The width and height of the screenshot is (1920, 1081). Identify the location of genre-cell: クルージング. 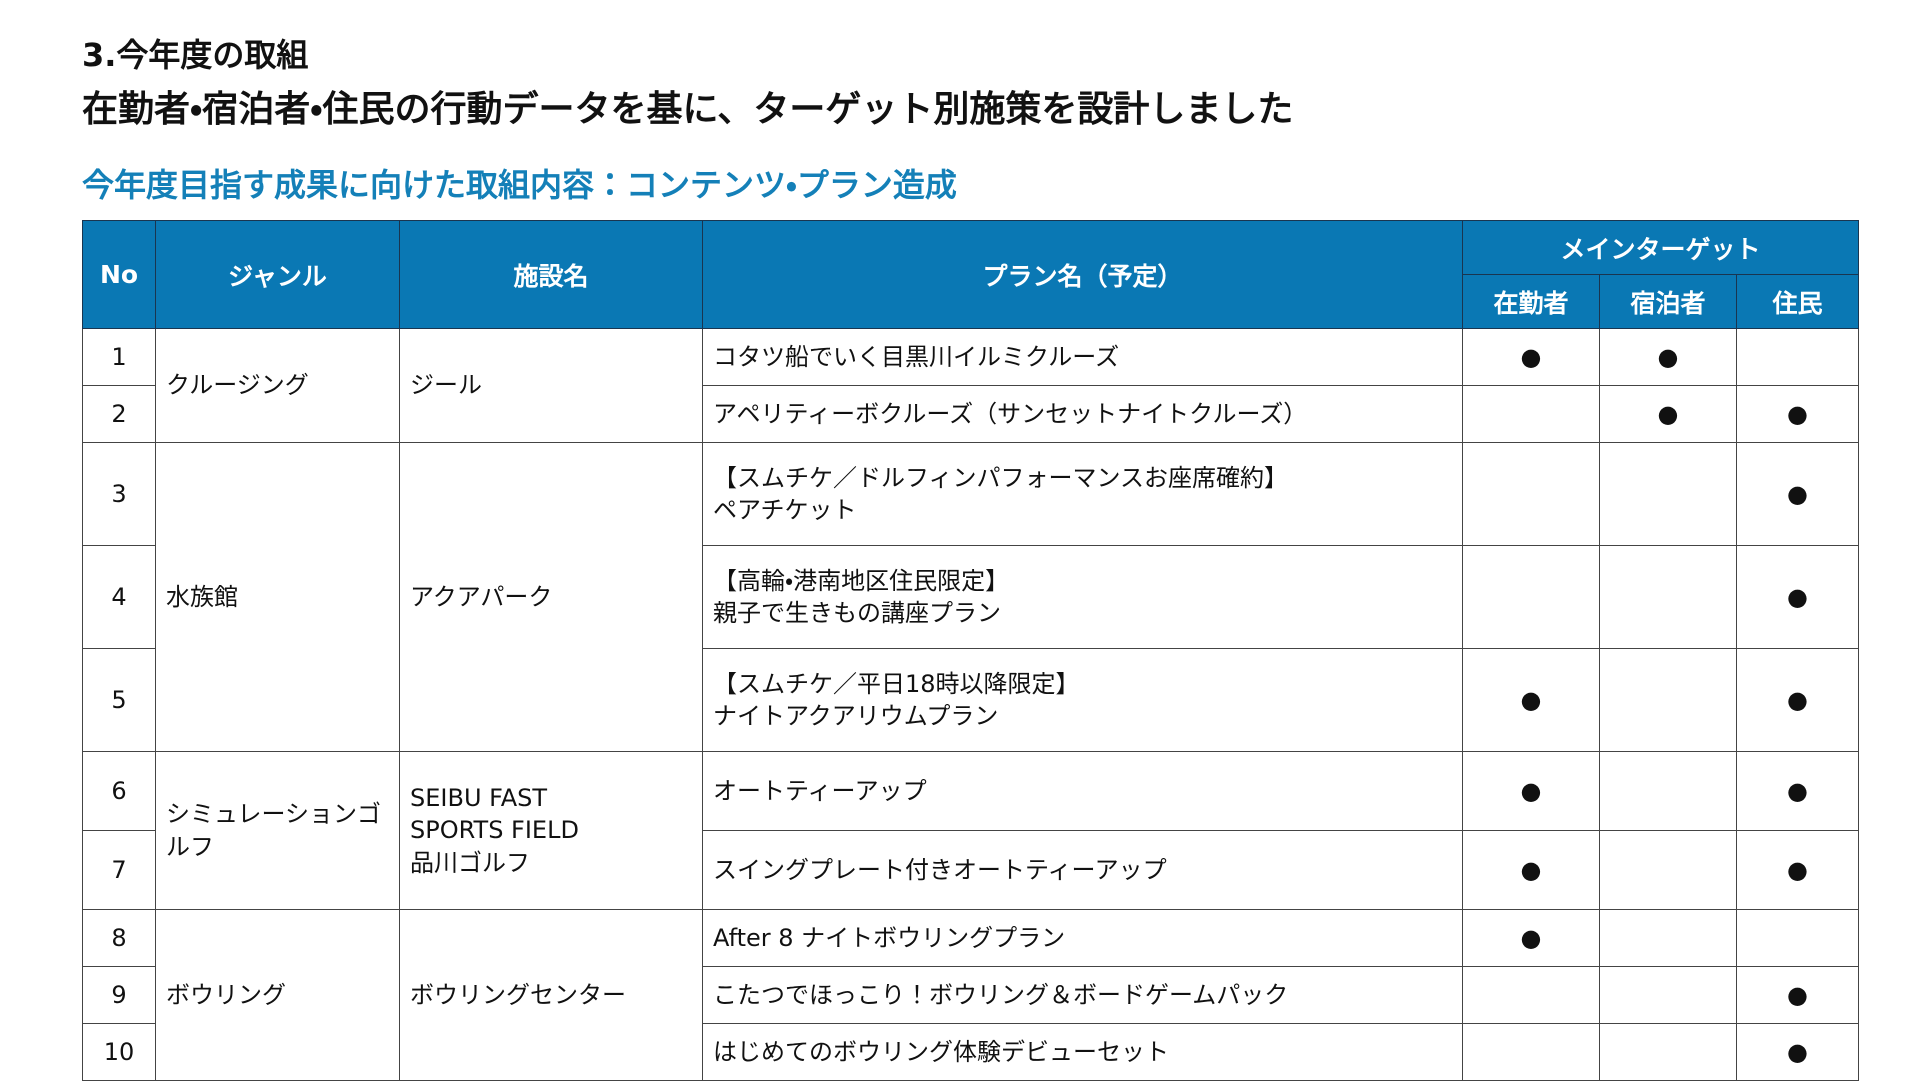
(277, 385).